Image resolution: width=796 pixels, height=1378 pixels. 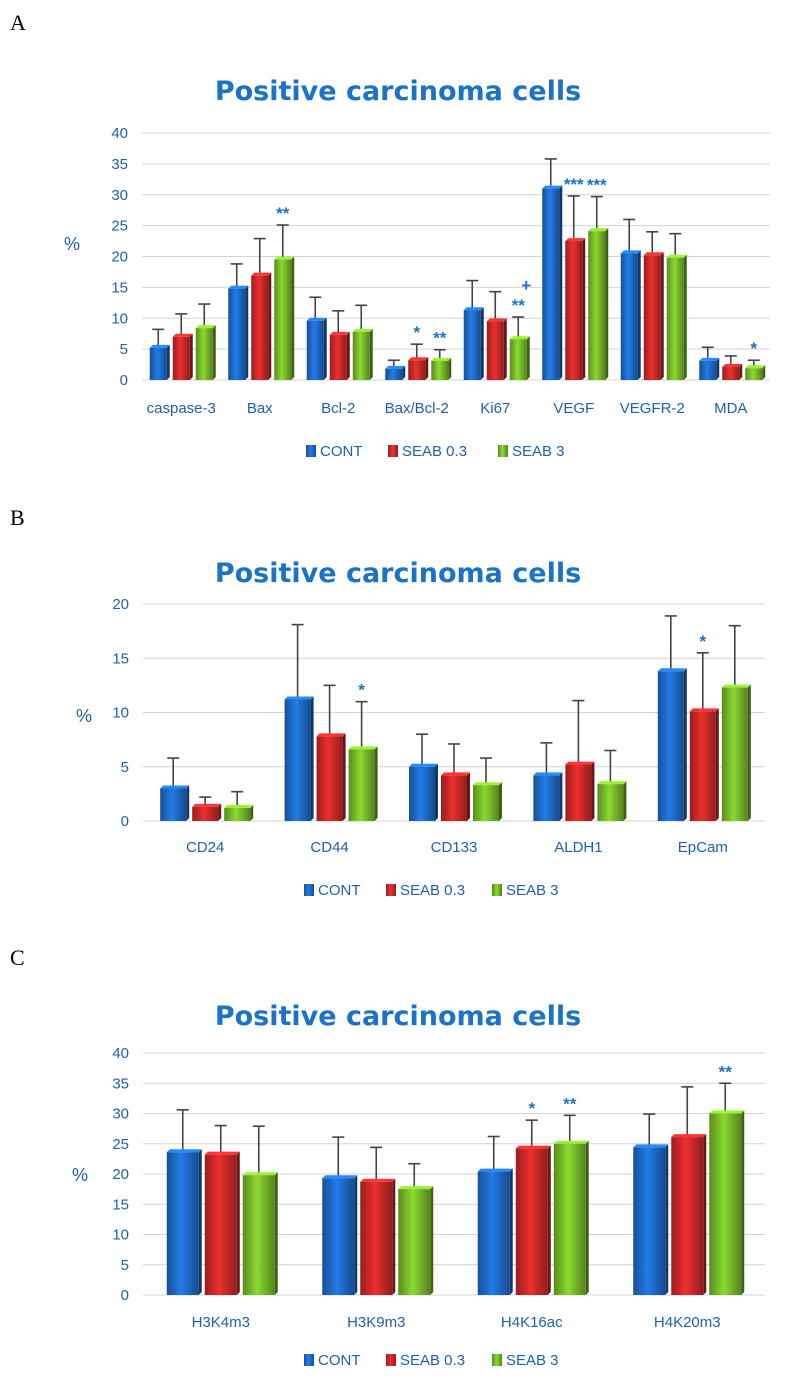 I want to click on y-tick-label: 0, so click(x=125, y=1295).